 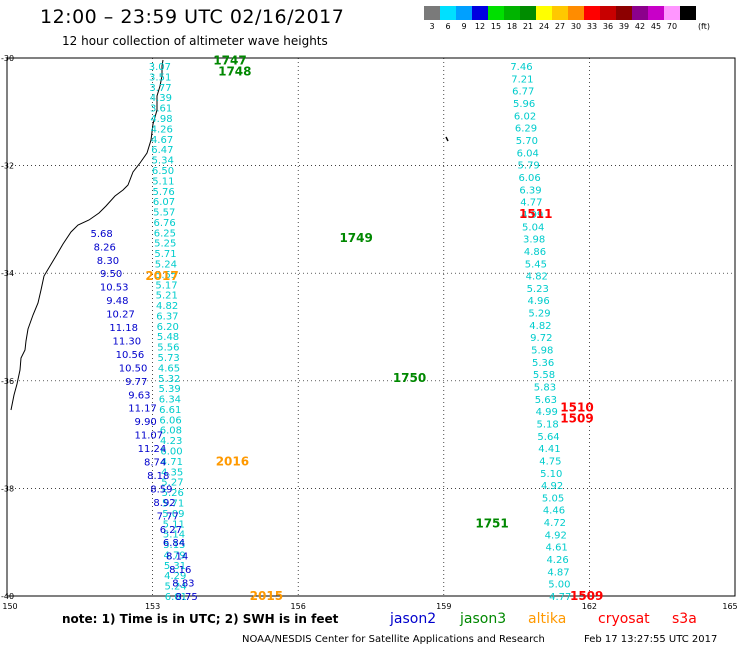 I want to click on swh-value: 6.20, so click(x=168, y=327).